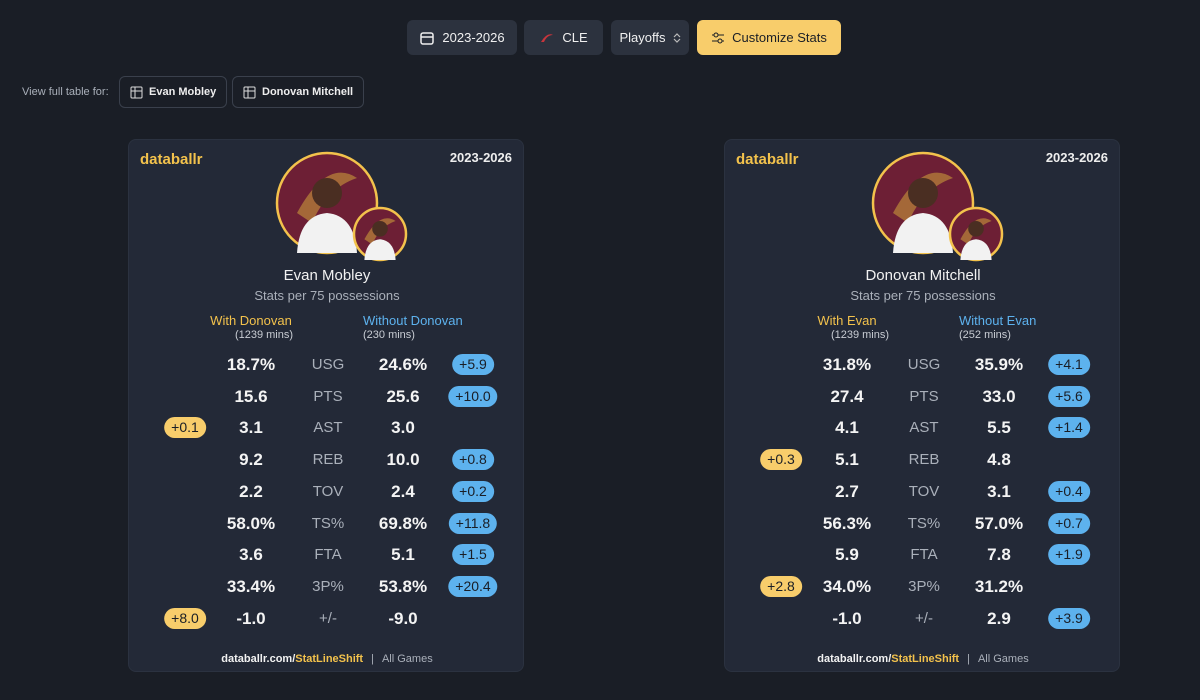  Describe the element at coordinates (403, 491) in the screenshot. I see `without-value: 2.4` at that location.